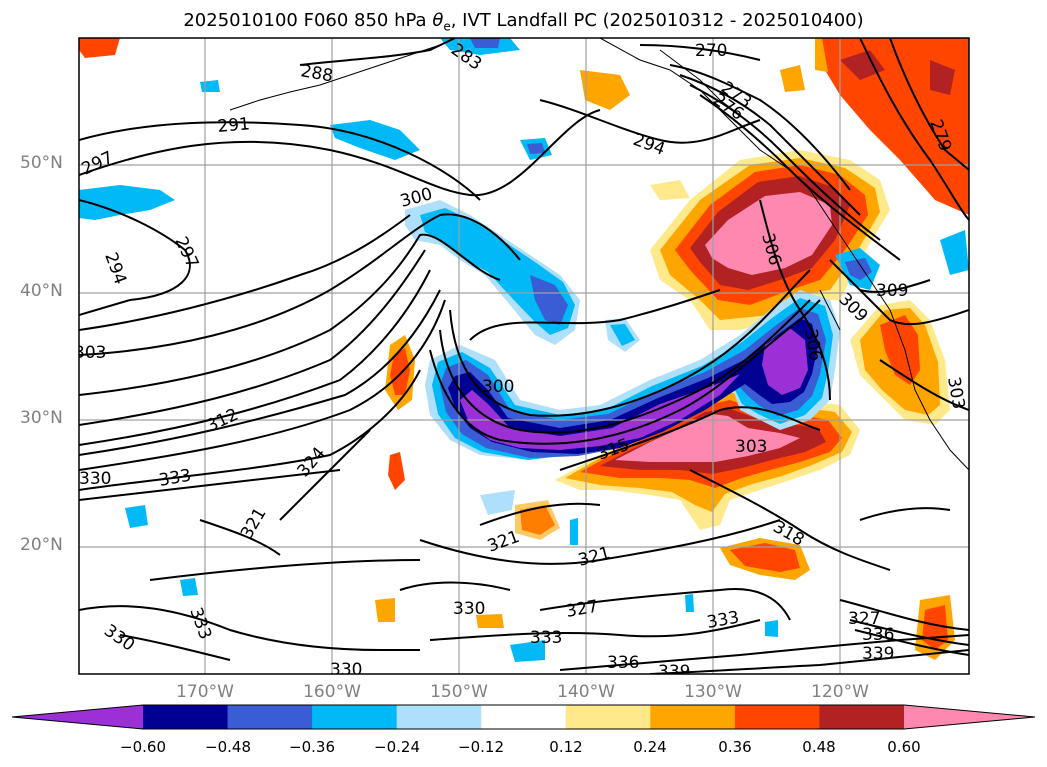  Describe the element at coordinates (819, 747) in the screenshot. I see `colorbar-tick-label: 0.48` at that location.